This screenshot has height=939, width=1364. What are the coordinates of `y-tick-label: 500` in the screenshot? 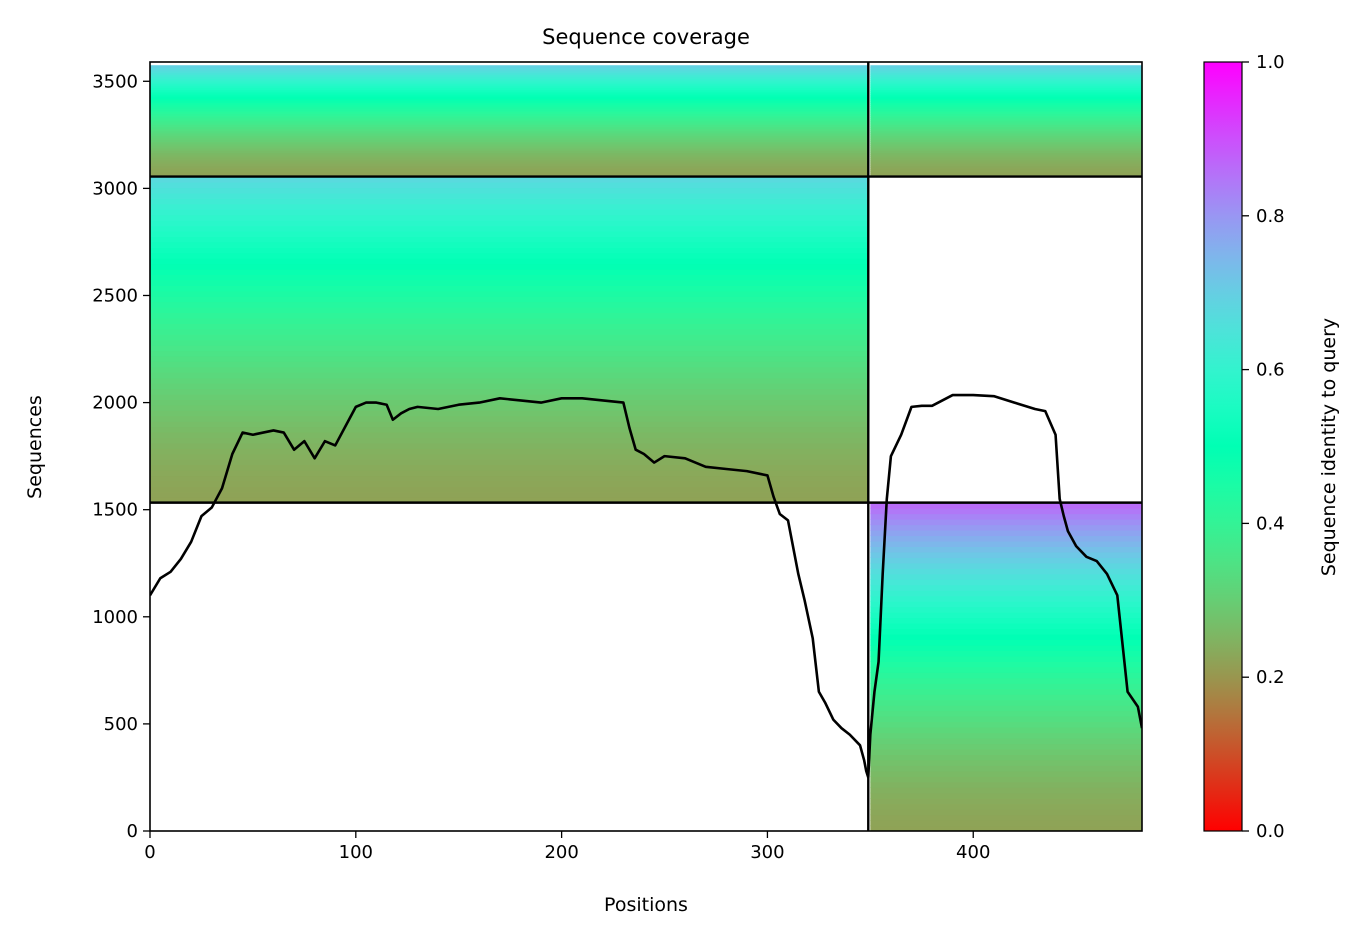 It's located at (121, 724).